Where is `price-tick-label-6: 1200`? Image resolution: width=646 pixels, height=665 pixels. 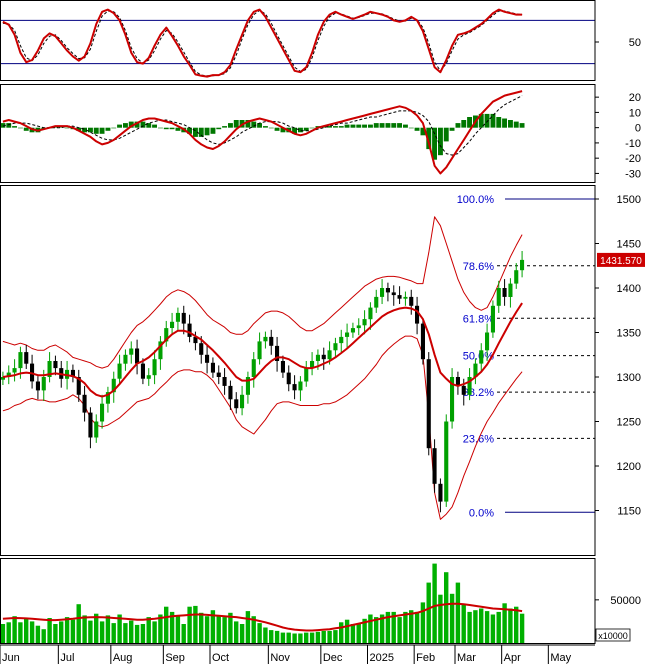
price-tick-label-6: 1200 is located at coordinates (629, 467).